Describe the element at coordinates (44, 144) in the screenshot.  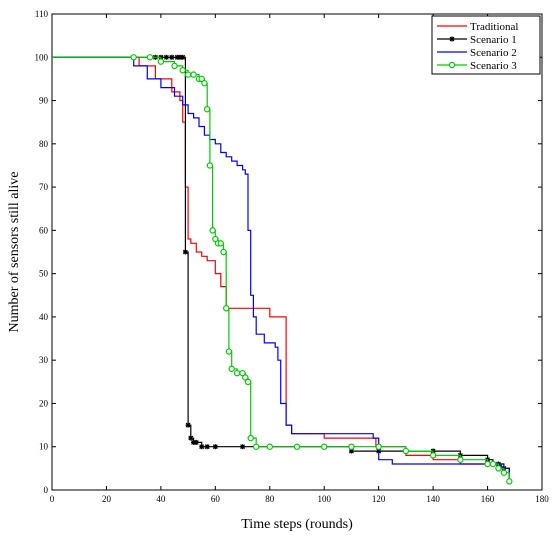
I see `y-tick-label: 80` at that location.